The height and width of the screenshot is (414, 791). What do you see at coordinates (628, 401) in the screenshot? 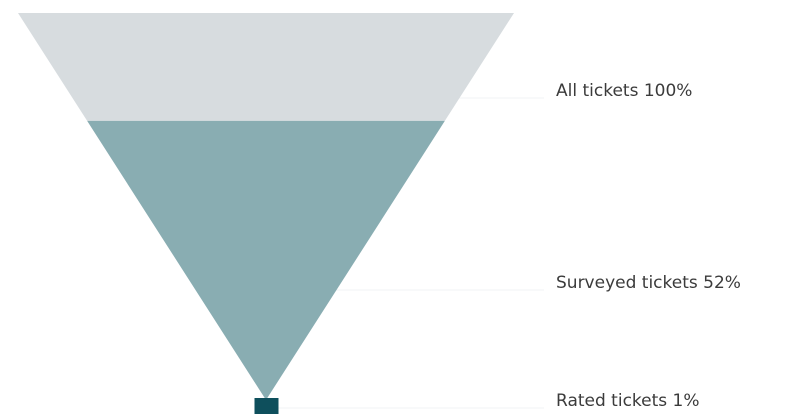
I see `stage-label-rated-tickets: Rated tickets 1%` at bounding box center [628, 401].